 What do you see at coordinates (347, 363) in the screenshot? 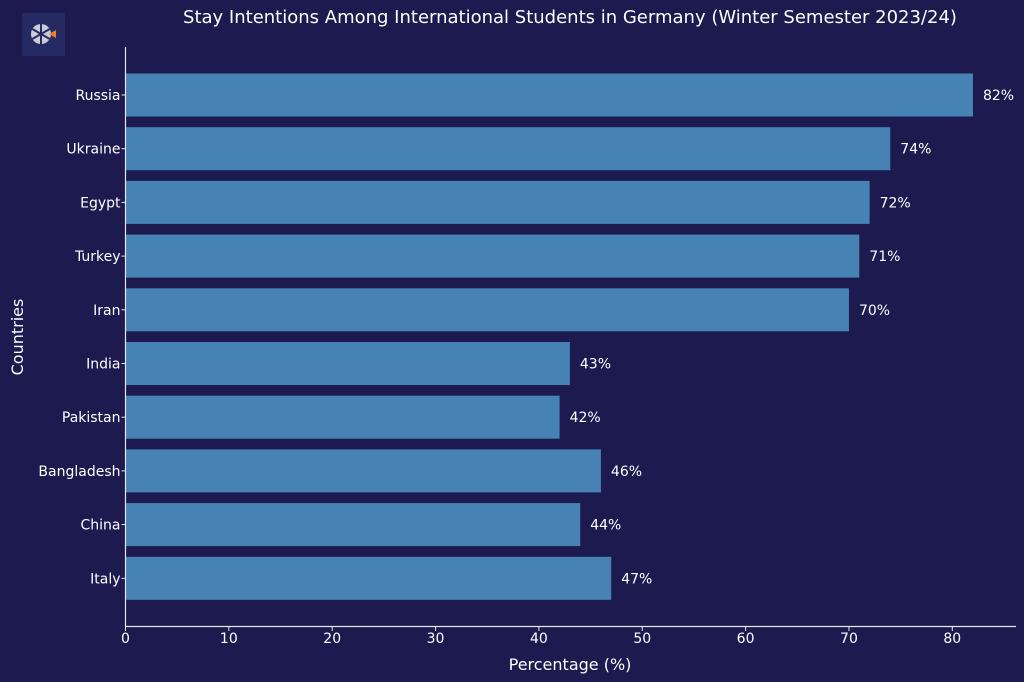
I see `bar-india` at bounding box center [347, 363].